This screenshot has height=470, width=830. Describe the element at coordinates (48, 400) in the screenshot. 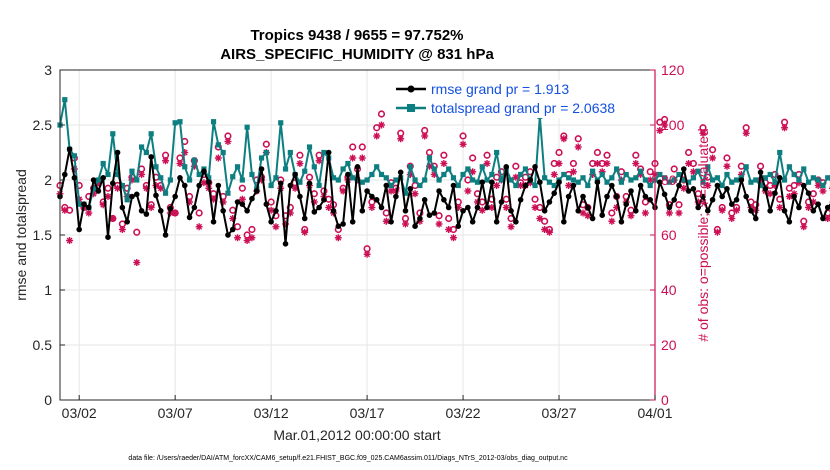

I see `y-left-tick-label: 0` at that location.